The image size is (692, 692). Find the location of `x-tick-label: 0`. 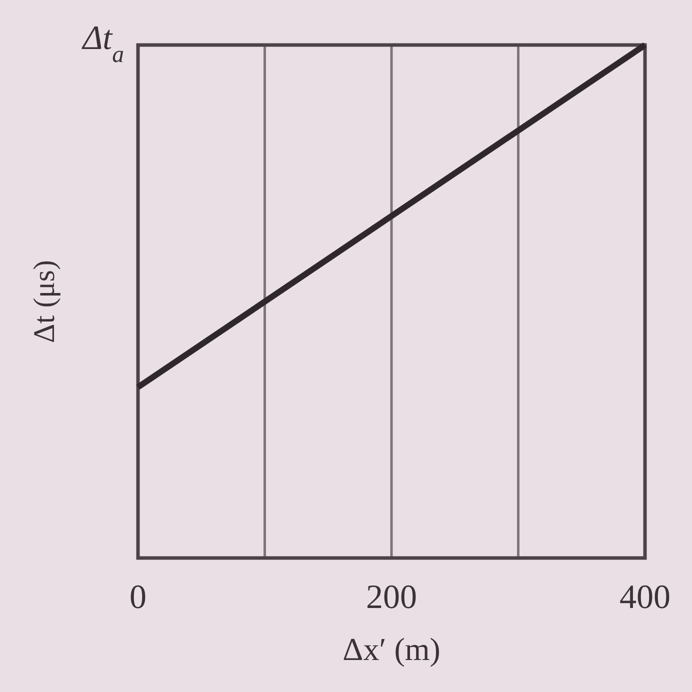

x-tick-label: 0 is located at coordinates (138, 597).